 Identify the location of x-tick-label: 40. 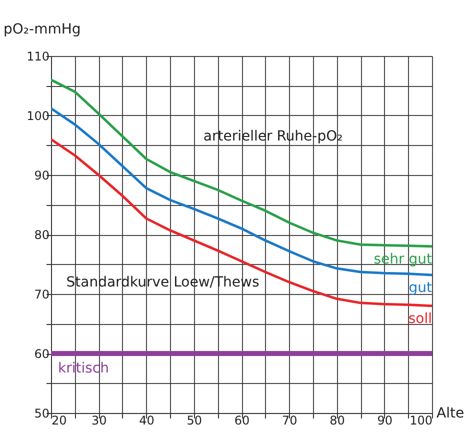
(146, 421).